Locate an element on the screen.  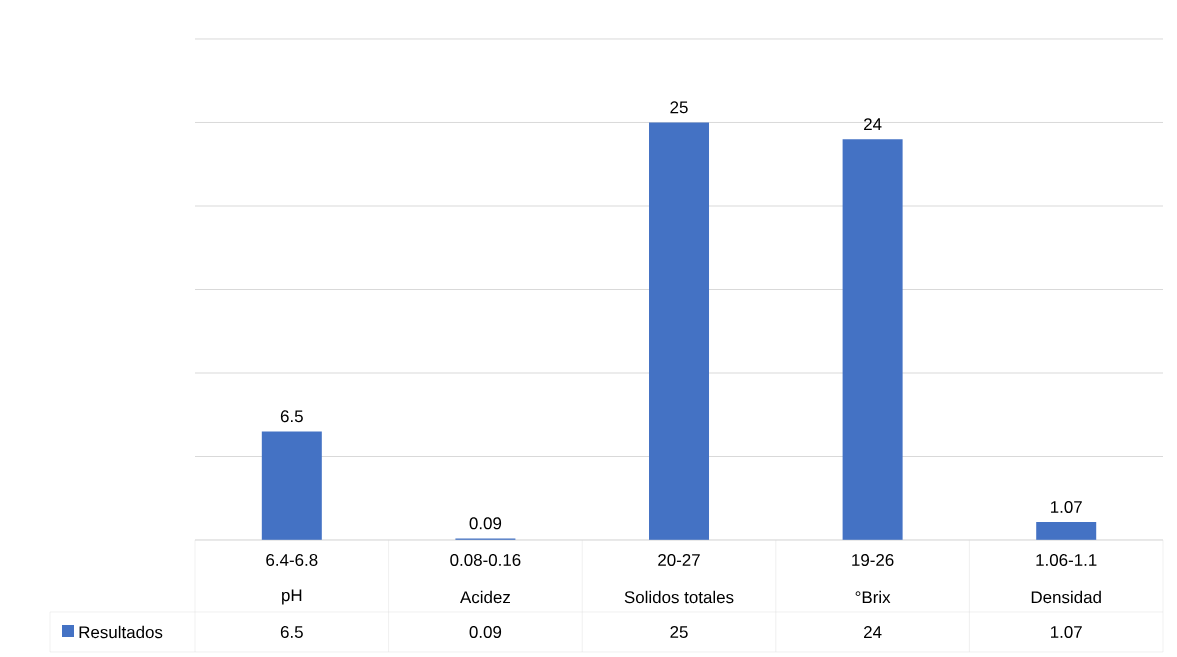
text: 0.08-0.16 is located at coordinates (485, 559).